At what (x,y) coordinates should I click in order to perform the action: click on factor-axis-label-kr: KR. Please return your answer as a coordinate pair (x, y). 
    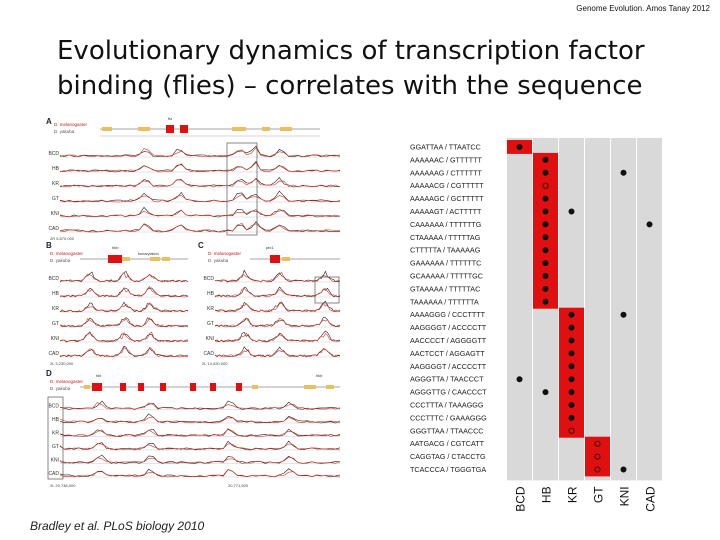
    Looking at the image, I should click on (573, 494).